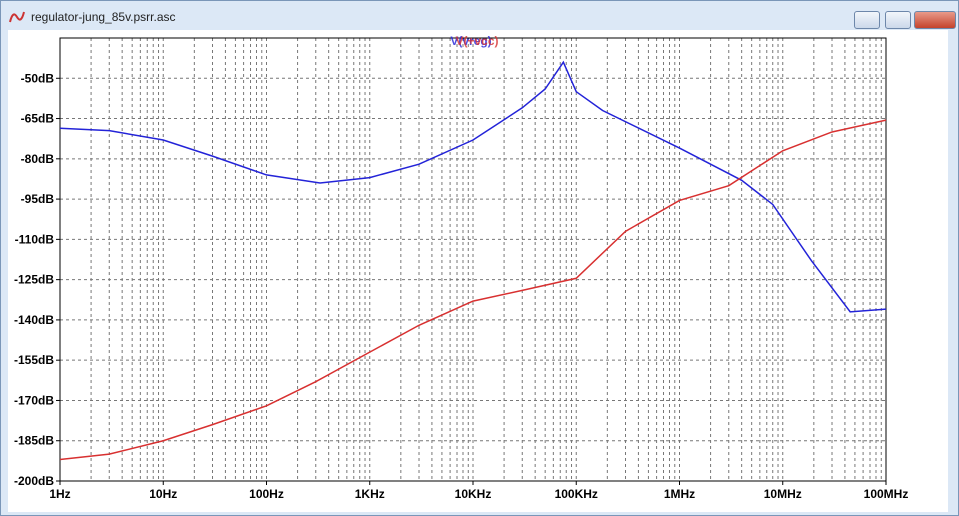 The image size is (959, 516). Describe the element at coordinates (898, 20) in the screenshot. I see `maximize-button` at that location.